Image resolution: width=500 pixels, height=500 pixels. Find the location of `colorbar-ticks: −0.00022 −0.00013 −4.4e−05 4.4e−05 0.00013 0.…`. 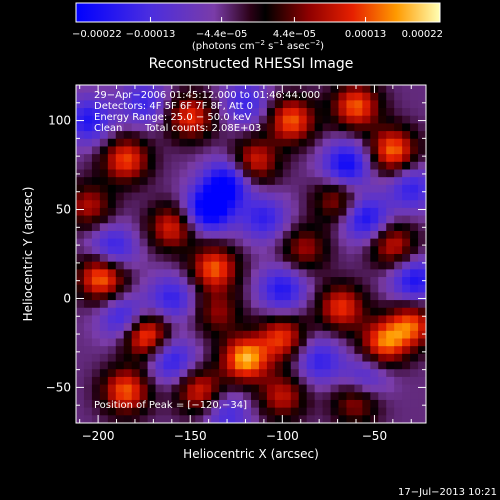

colorbar-ticks: −0.00022 −0.00013 −4.4e−05 4.4e−05 0.00013 0.… is located at coordinates (257, 28).